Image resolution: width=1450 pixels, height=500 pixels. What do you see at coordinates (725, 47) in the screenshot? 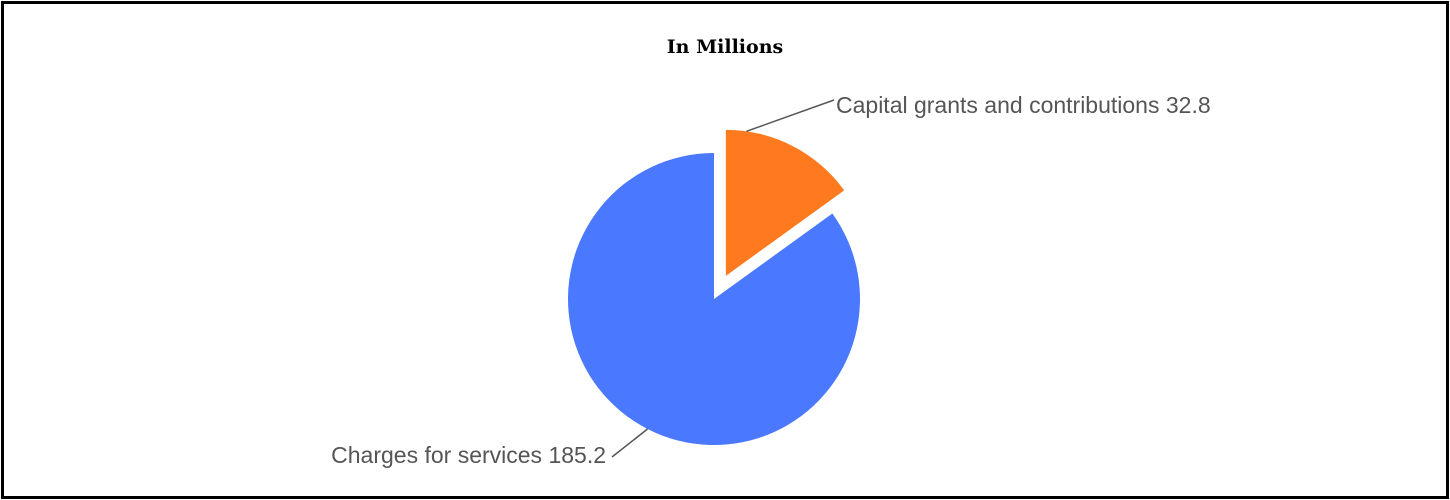
I see `chart-title: In Millions` at bounding box center [725, 47].